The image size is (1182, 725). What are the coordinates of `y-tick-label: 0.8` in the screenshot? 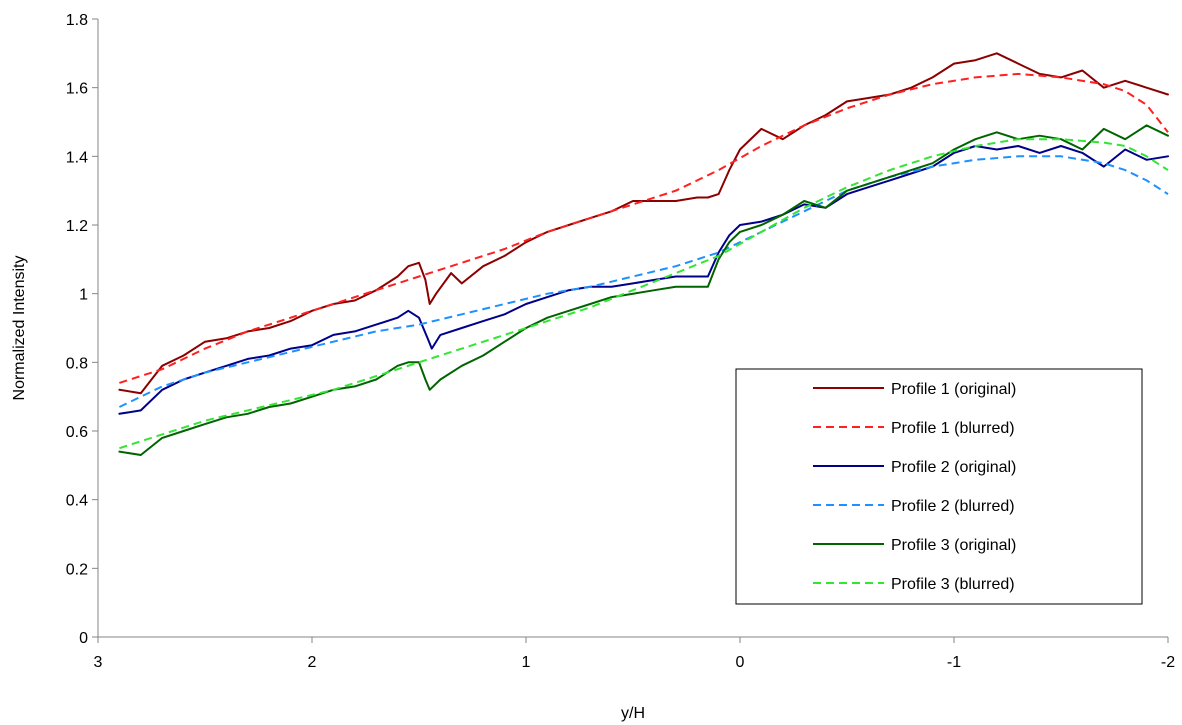 It's located at (77, 363).